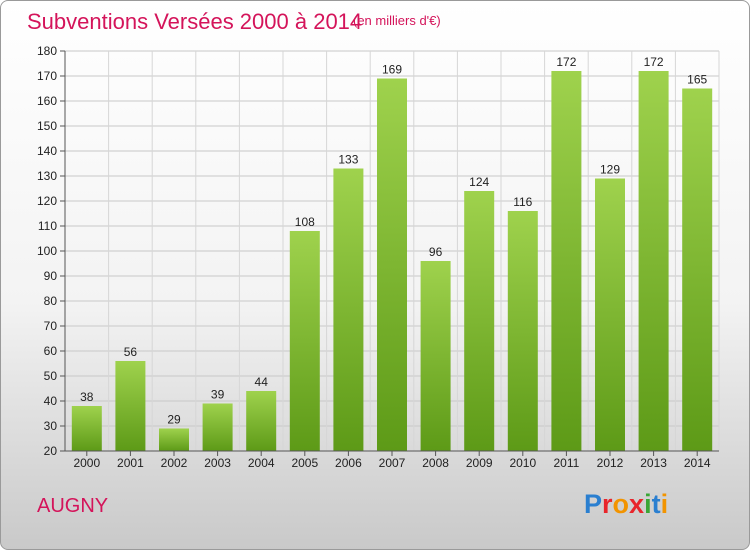 This screenshot has height=550, width=750. I want to click on y-tick-label: 50, so click(51, 376).